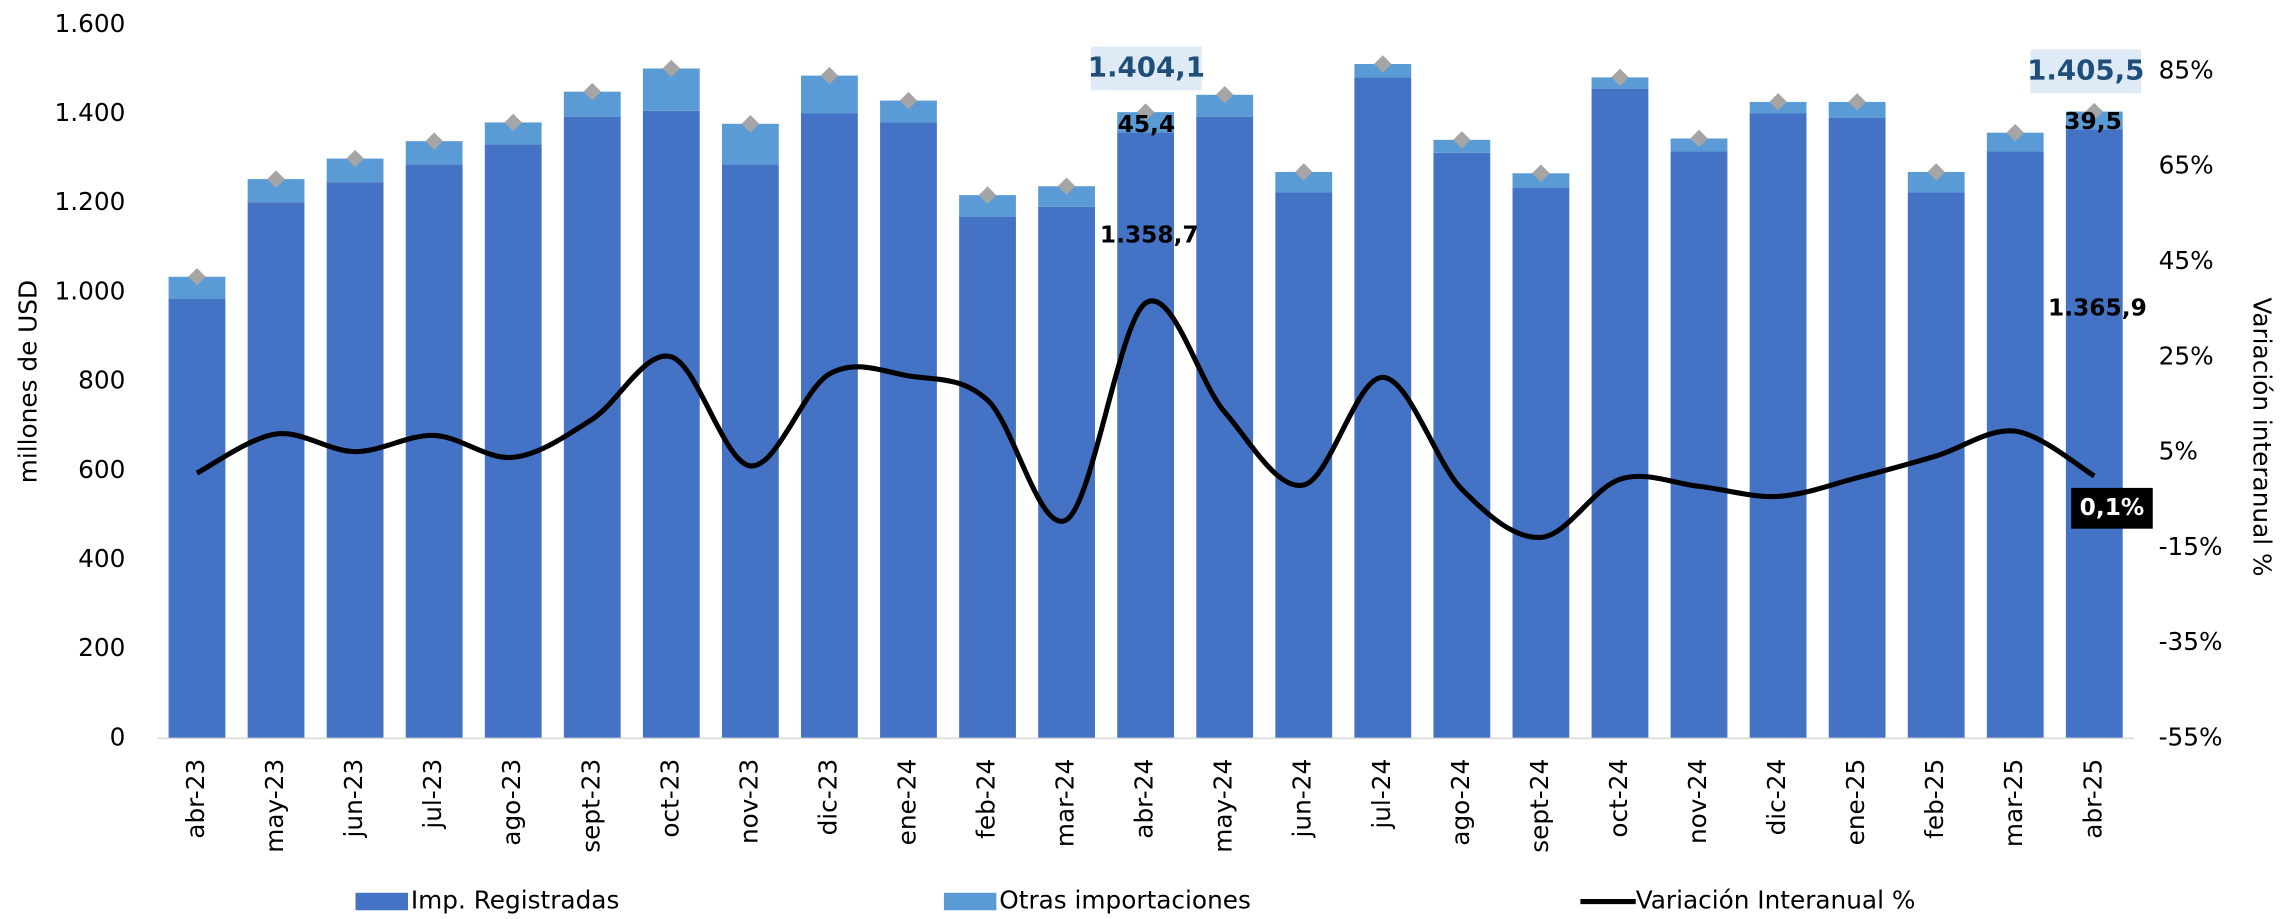 The width and height of the screenshot is (2284, 919). Describe the element at coordinates (2191, 736) in the screenshot. I see `y2-tick-label: -55%` at that location.